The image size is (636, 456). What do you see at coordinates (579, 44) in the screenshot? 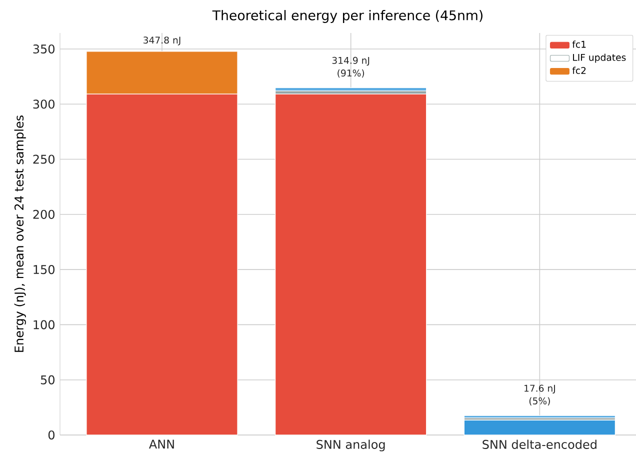
I see `legend-label: fc1` at bounding box center [579, 44].